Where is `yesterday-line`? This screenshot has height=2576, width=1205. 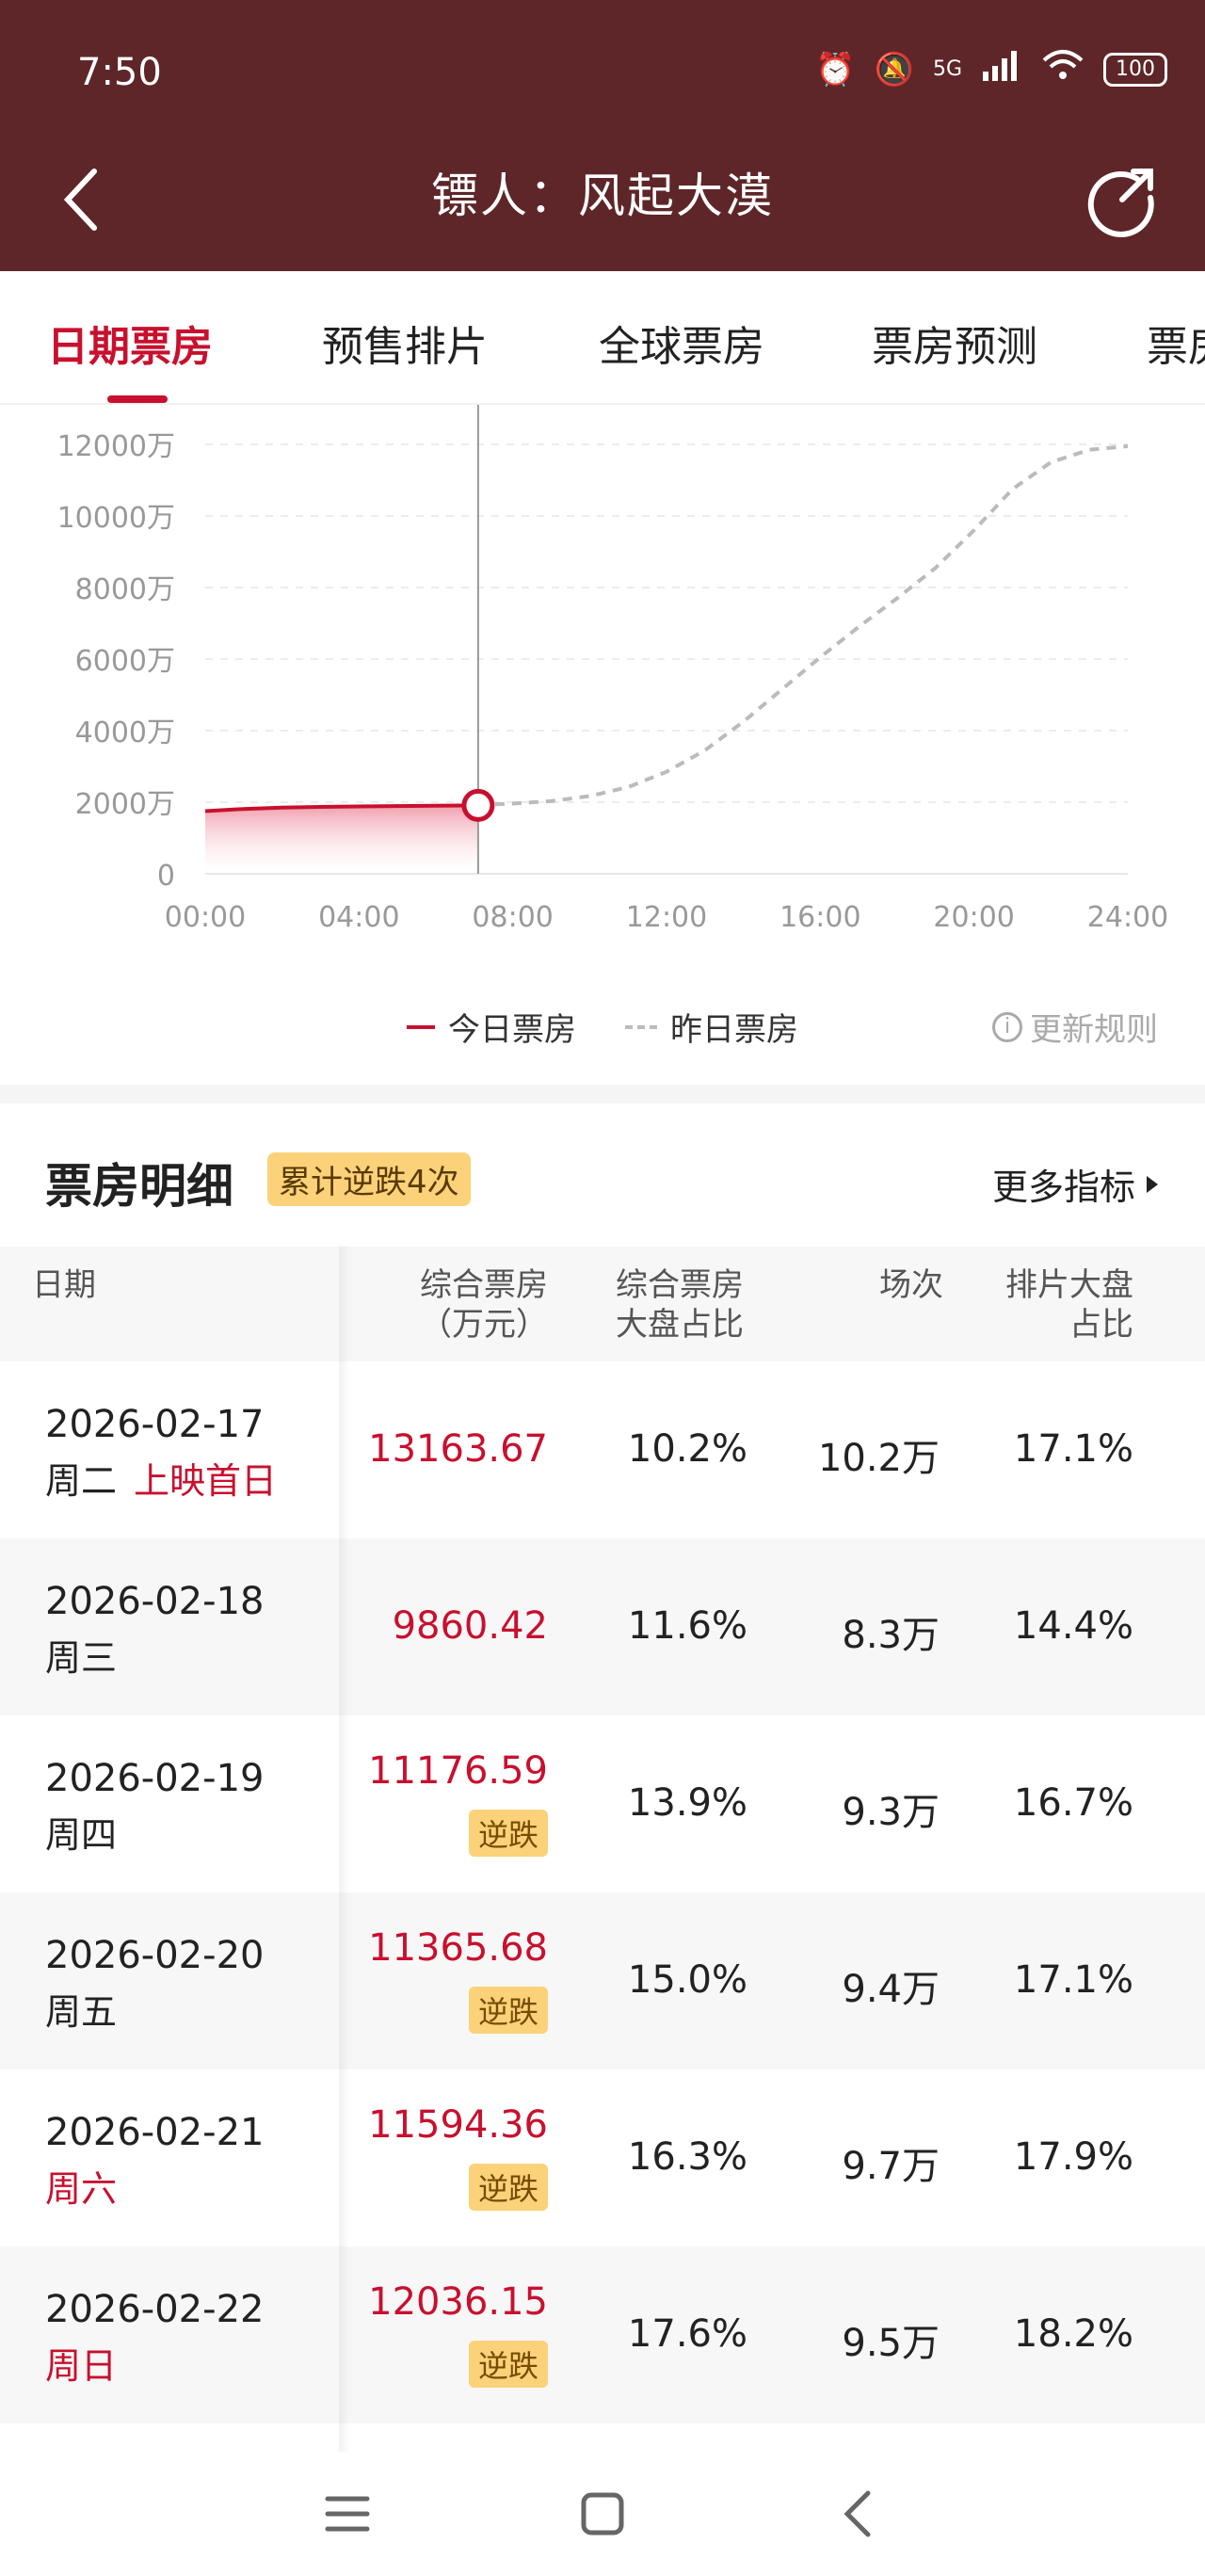 yesterday-line is located at coordinates (803, 625).